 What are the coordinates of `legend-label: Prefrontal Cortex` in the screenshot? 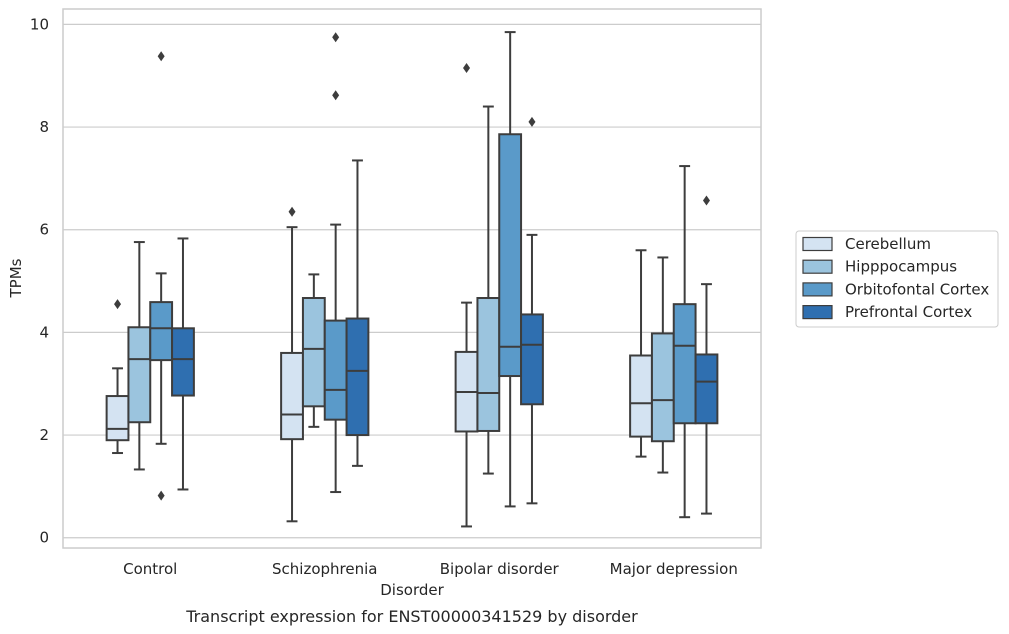 It's located at (908, 312).